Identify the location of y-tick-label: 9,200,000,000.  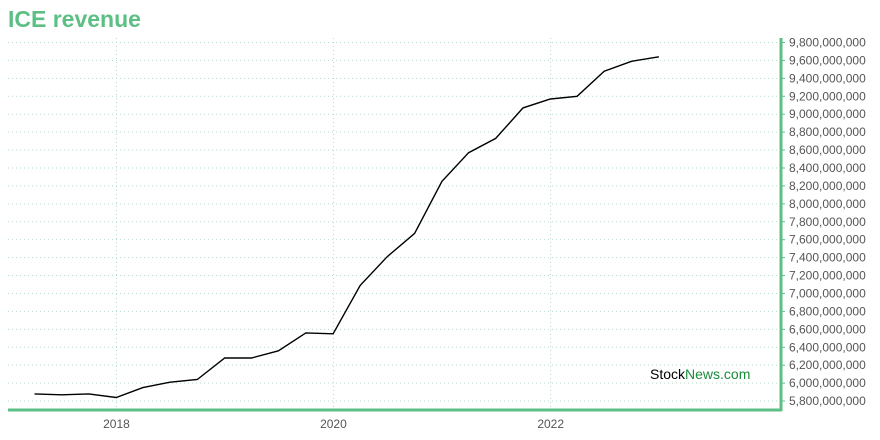
(827, 96).